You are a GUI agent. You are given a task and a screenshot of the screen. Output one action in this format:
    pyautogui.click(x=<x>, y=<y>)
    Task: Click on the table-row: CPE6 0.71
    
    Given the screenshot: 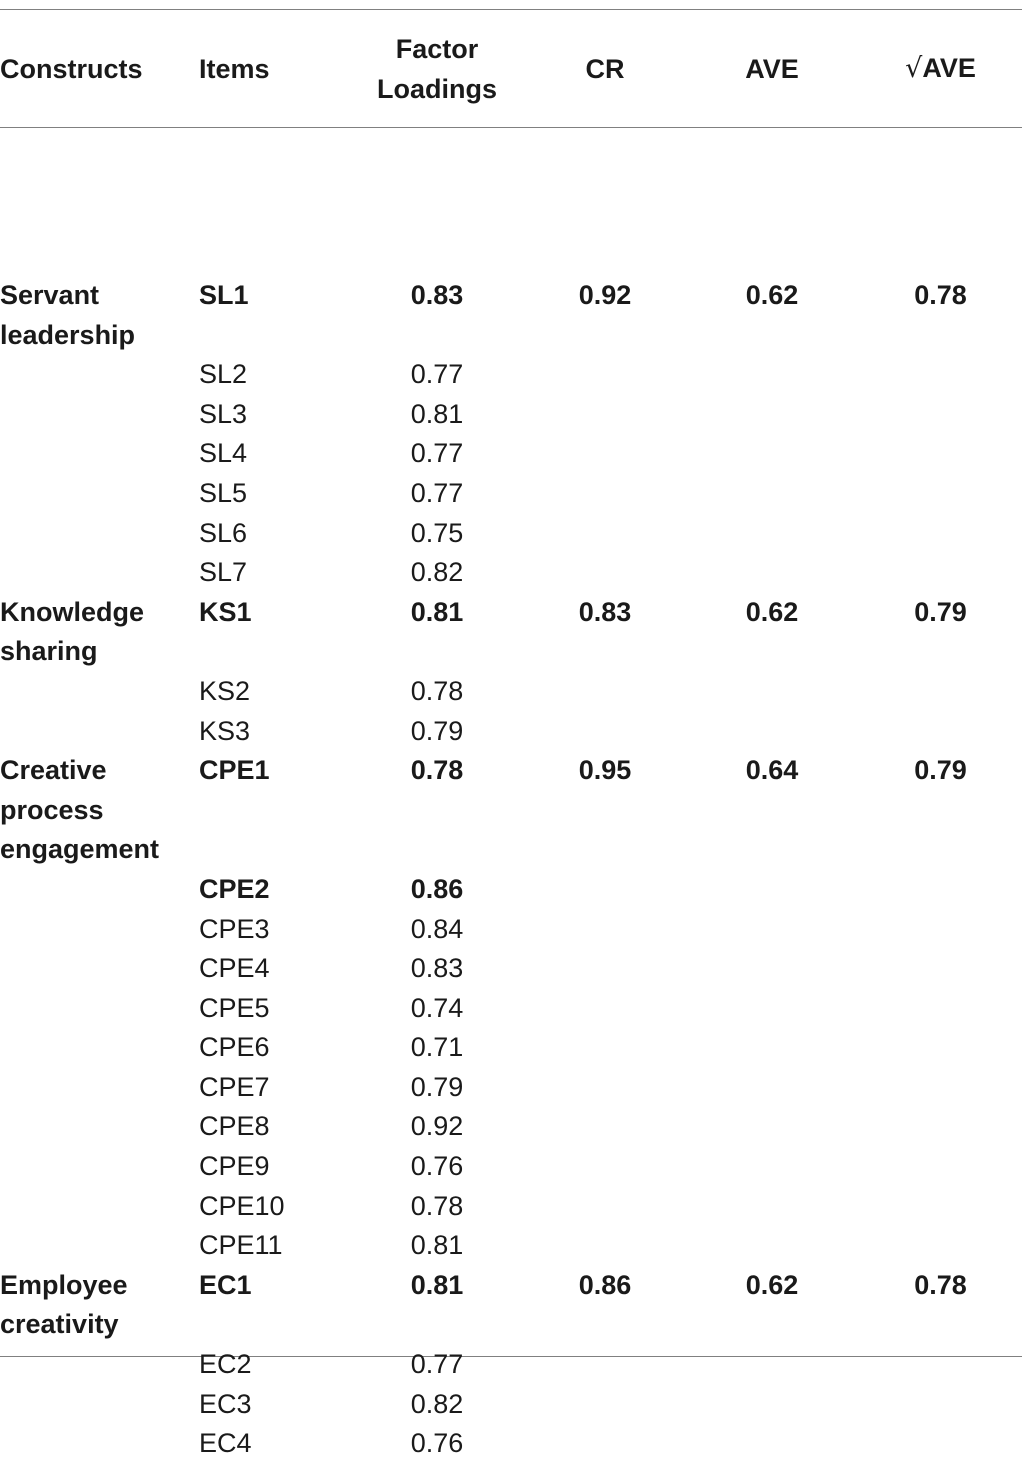 What is the action you would take?
    pyautogui.click(x=511, y=1048)
    